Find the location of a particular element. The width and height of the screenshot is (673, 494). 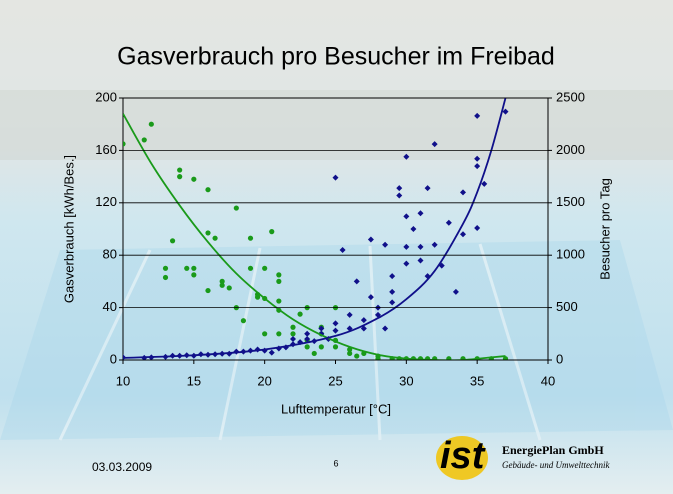

y-tick-label: 80 is located at coordinates (110, 254).